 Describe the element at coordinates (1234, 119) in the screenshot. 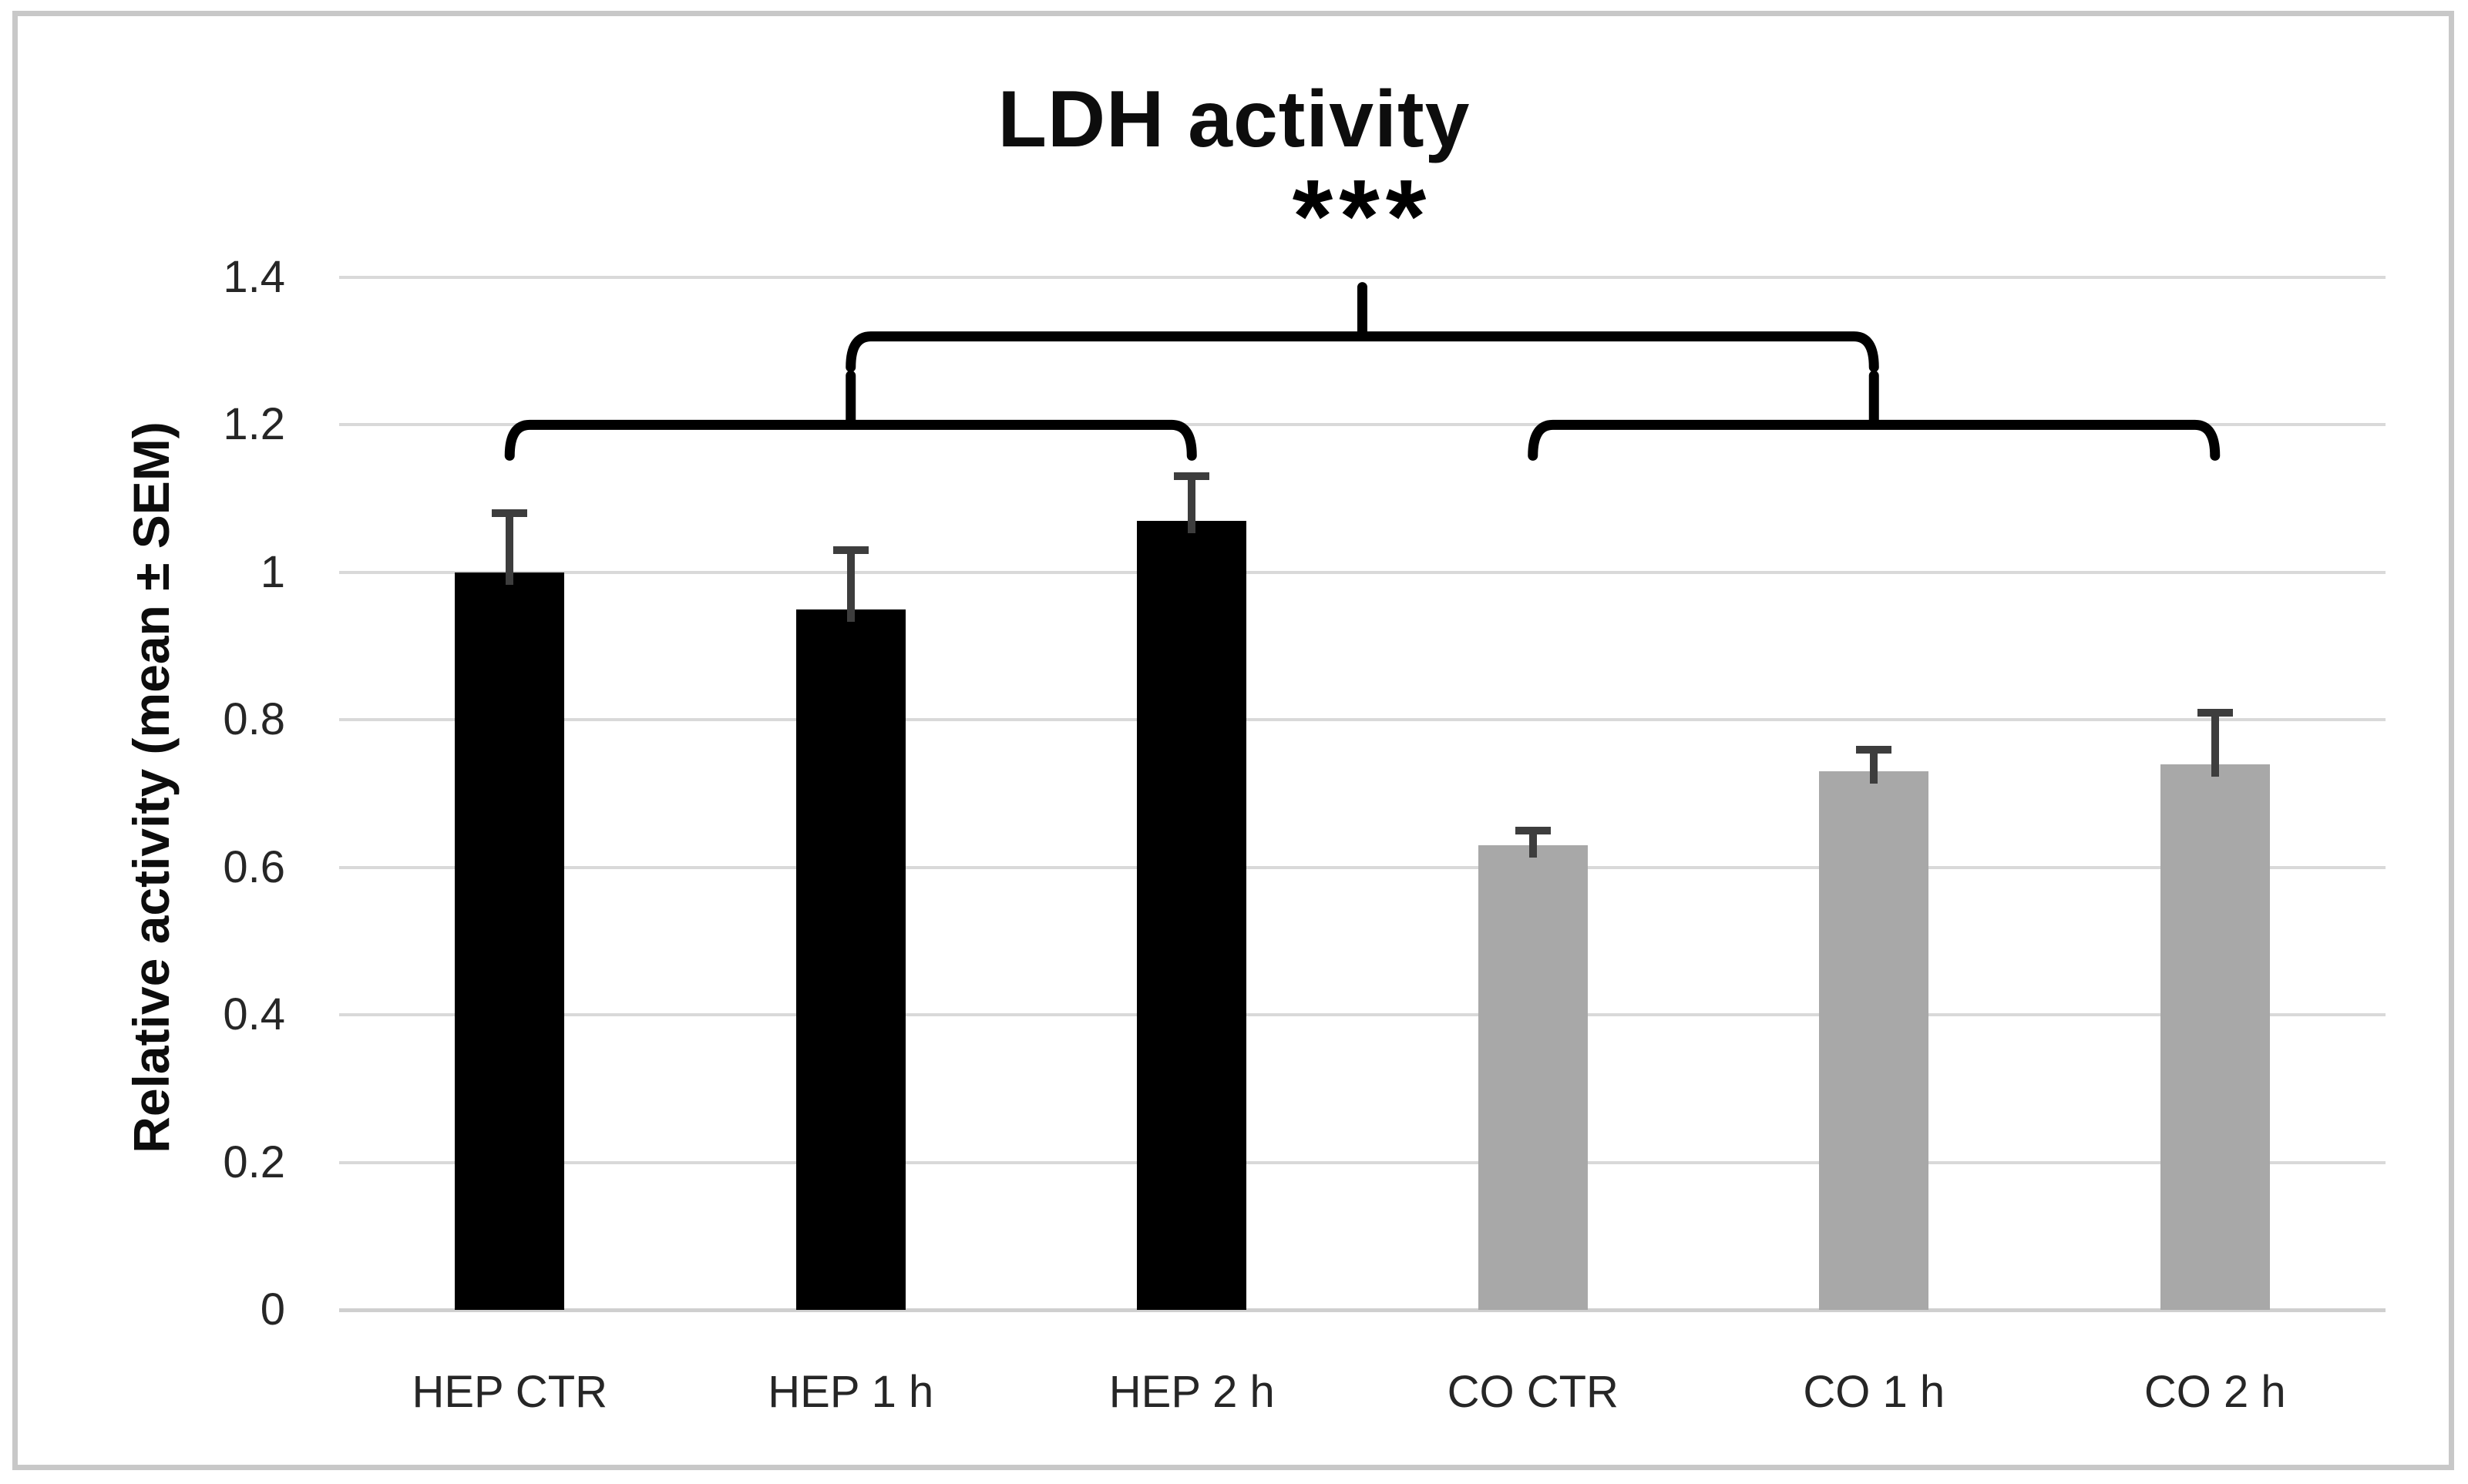

I see `chart-title: LDH activity` at that location.